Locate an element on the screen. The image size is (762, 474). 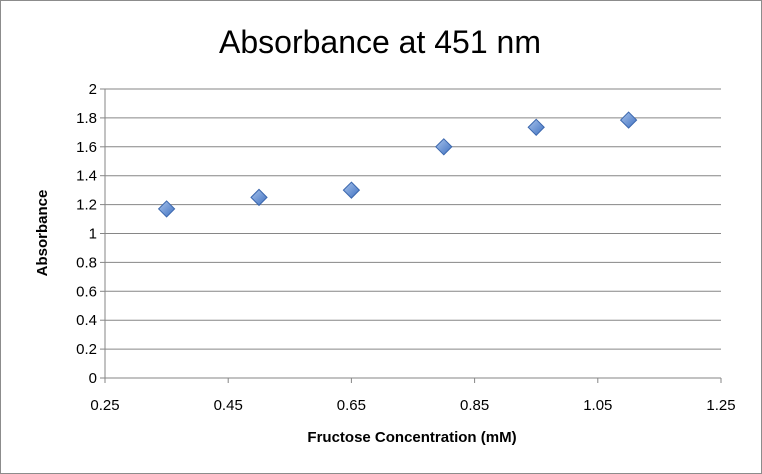
y-tick-label: 2 is located at coordinates (93, 89).